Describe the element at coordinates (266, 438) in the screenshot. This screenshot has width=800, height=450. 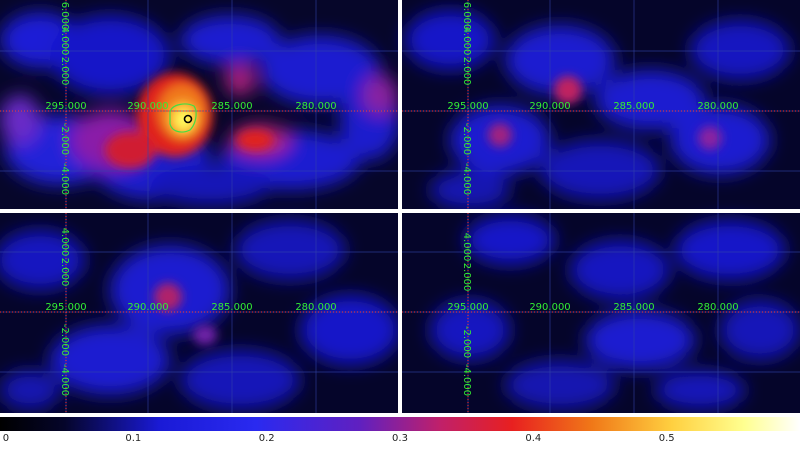
I see `colorbar-tick-label: 0.2` at that location.